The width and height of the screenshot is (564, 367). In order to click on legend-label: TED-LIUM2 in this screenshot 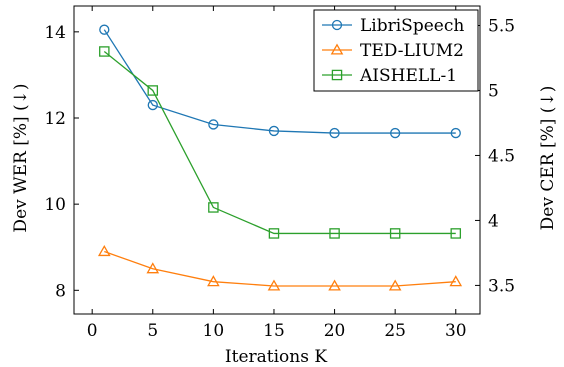, I will do `click(412, 51)`.